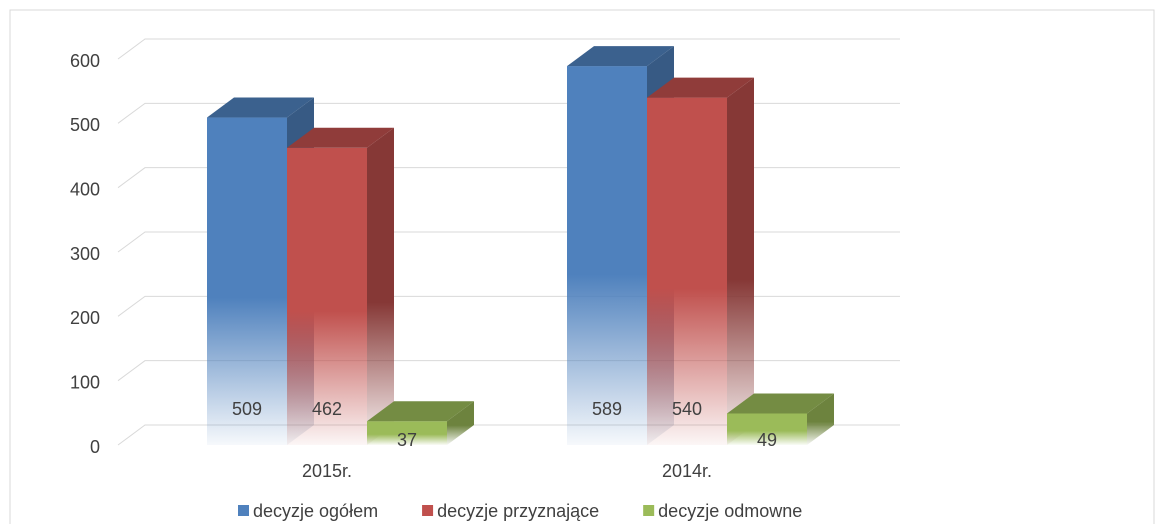 Image resolution: width=1164 pixels, height=524 pixels. I want to click on y-tick-label: 200, so click(85, 318).